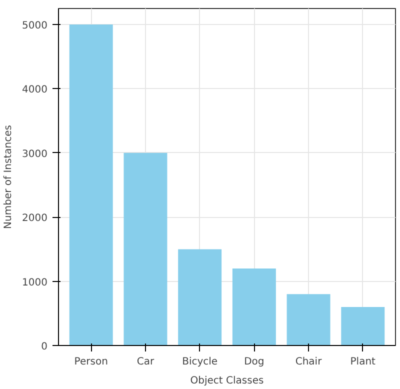  Describe the element at coordinates (8, 177) in the screenshot. I see `y-axis-title: Number of Instances` at that location.